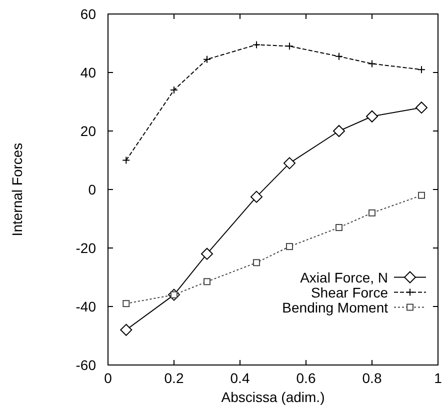 The height and width of the screenshot is (410, 442). Describe the element at coordinates (372, 378) in the screenshot. I see `x-tick-label: 0.8` at that location.